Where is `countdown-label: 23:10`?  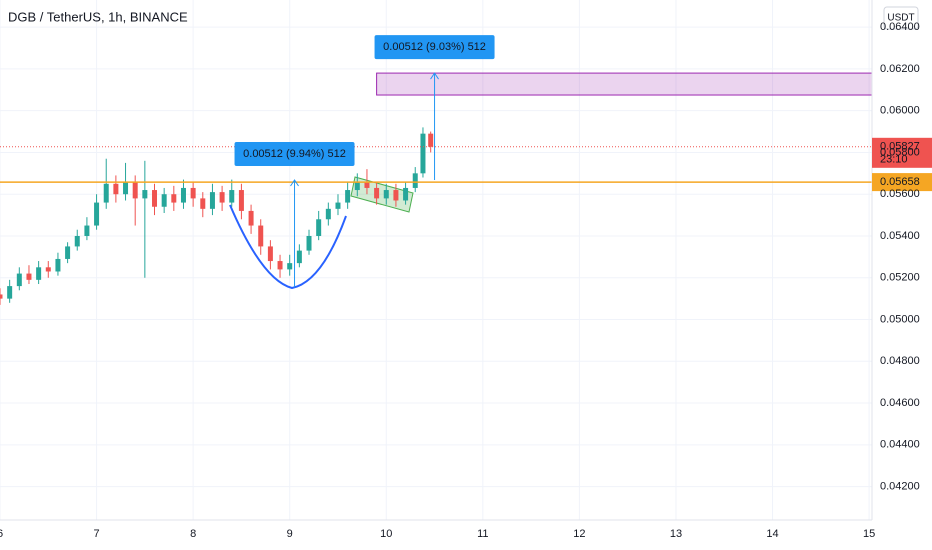
countdown-label: 23:10 is located at coordinates (894, 160).